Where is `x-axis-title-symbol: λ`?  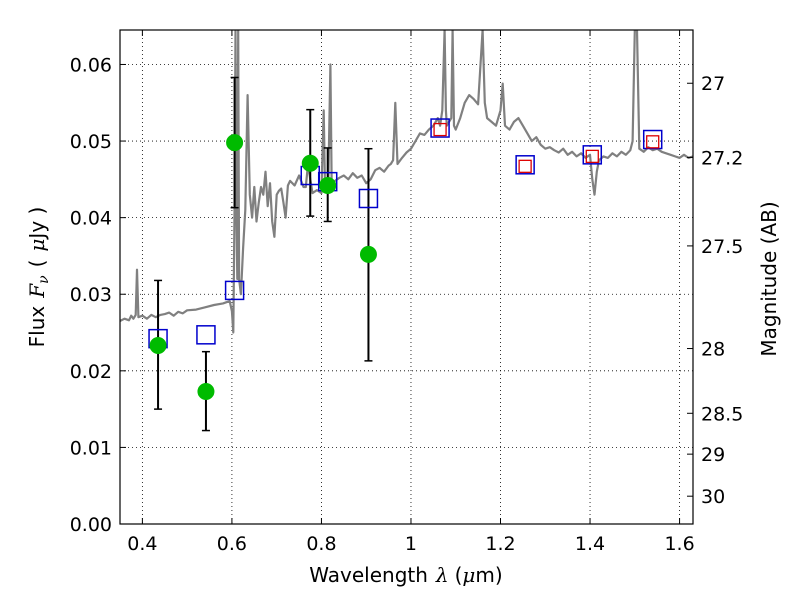 x-axis-title-symbol: λ is located at coordinates (442, 575).